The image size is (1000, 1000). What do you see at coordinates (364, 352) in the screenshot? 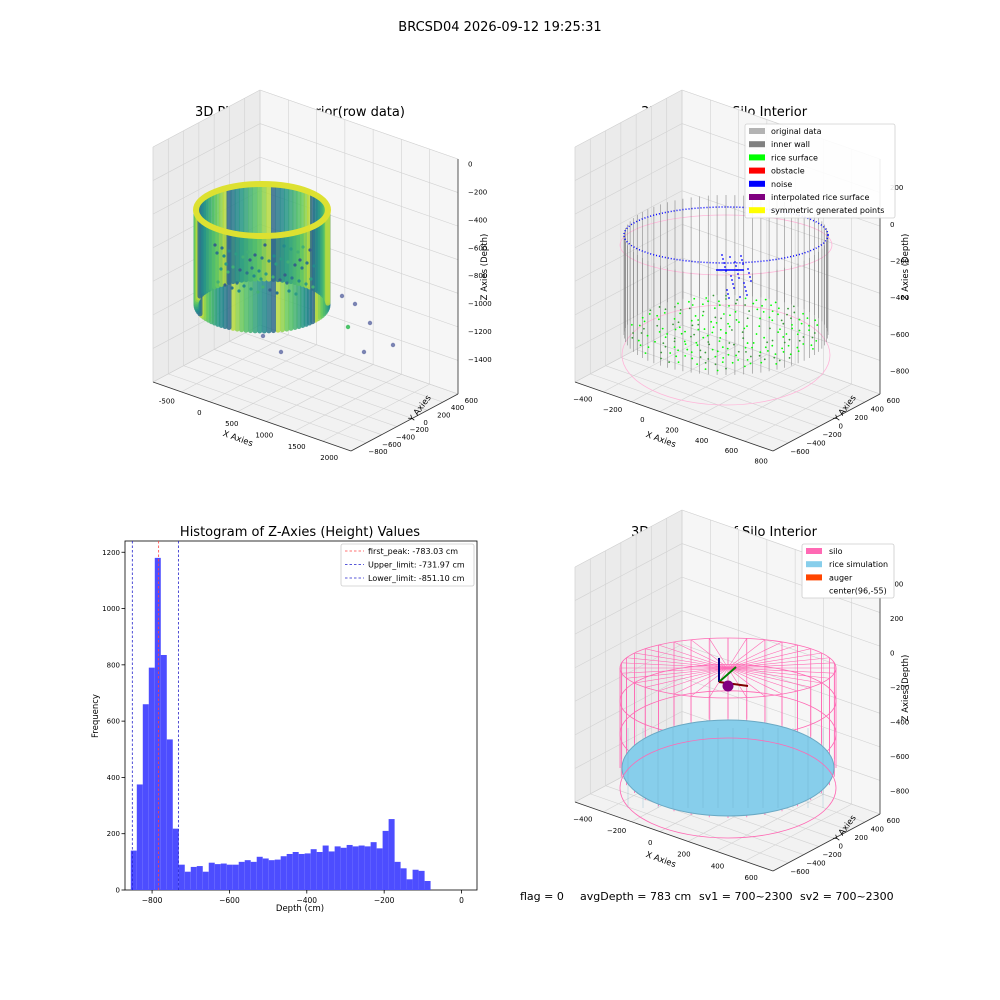
I see `stray-point` at bounding box center [364, 352].